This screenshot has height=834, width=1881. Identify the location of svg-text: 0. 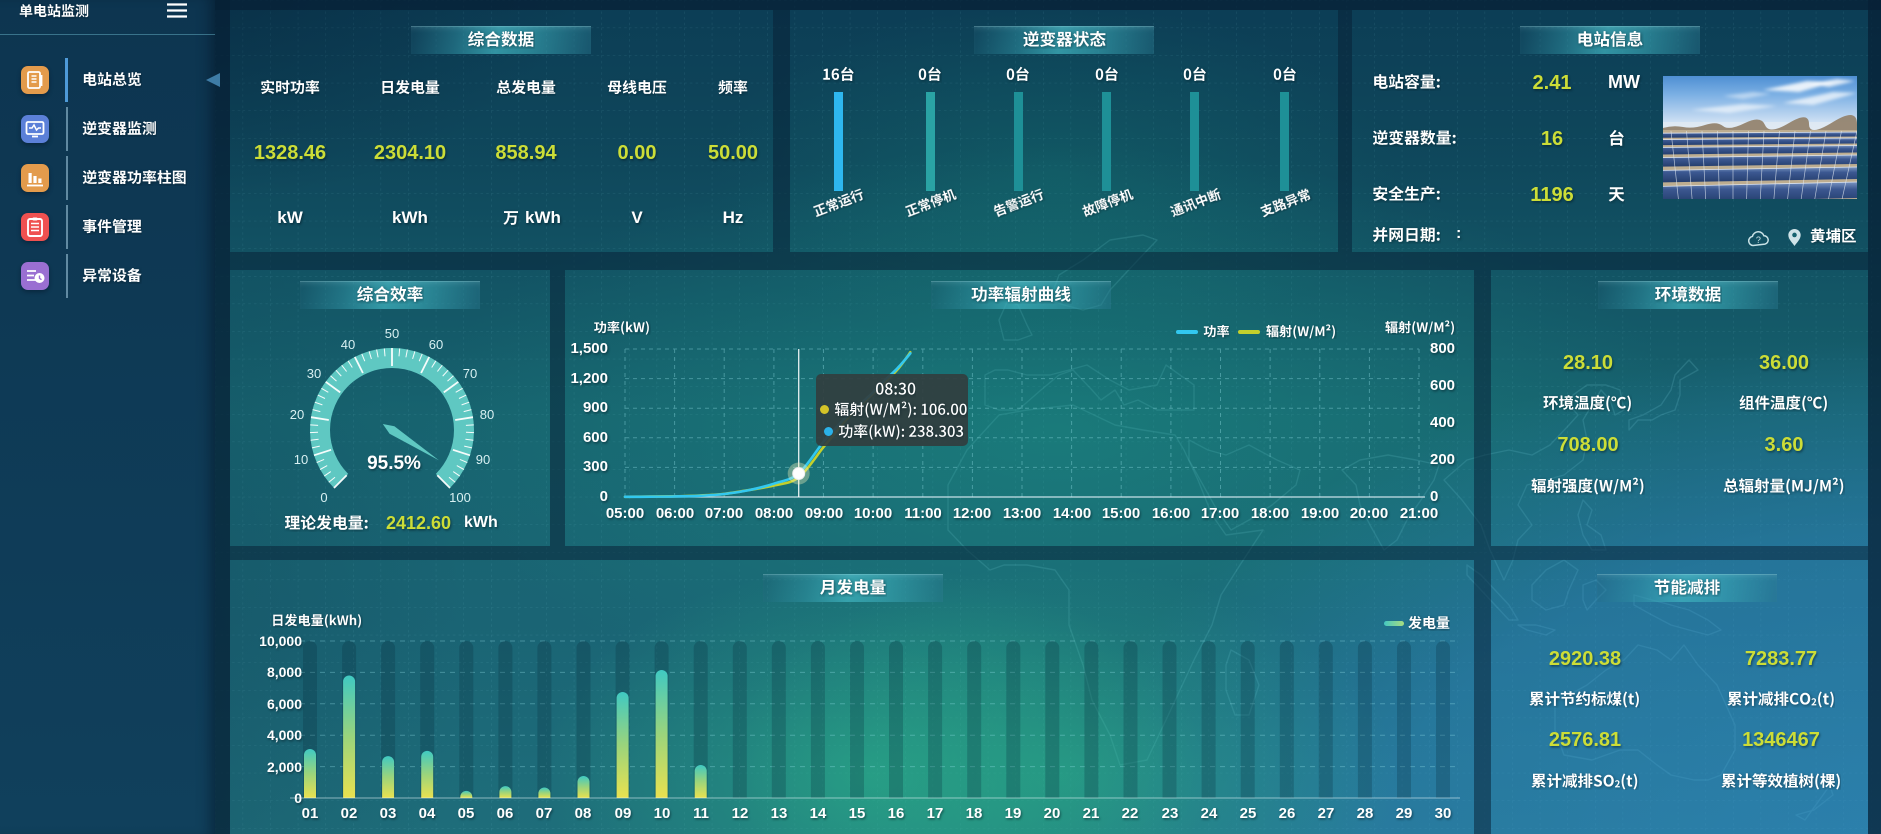
(323, 497).